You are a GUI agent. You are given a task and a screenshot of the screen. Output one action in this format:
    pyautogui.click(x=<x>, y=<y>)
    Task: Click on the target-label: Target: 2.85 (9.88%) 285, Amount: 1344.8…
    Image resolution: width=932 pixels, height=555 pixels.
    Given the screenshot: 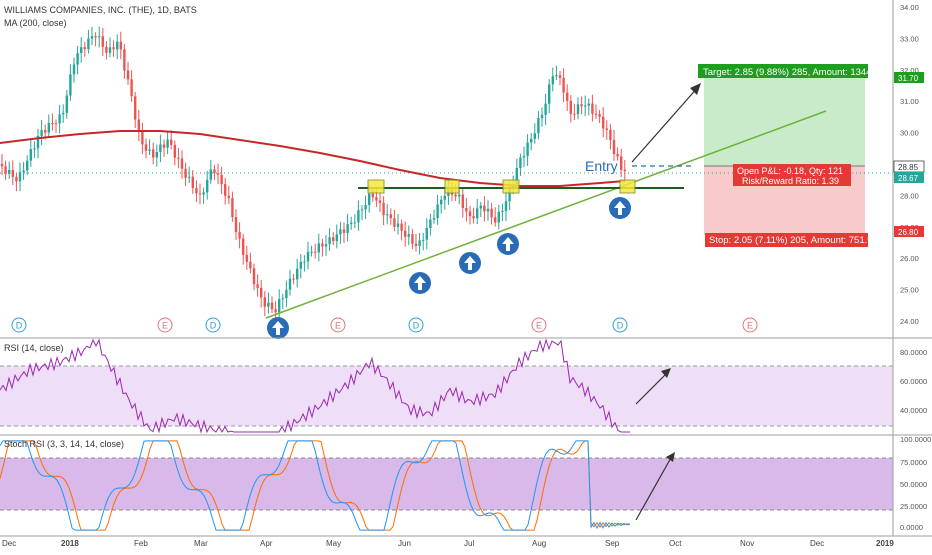 What is the action you would take?
    pyautogui.click(x=794, y=72)
    